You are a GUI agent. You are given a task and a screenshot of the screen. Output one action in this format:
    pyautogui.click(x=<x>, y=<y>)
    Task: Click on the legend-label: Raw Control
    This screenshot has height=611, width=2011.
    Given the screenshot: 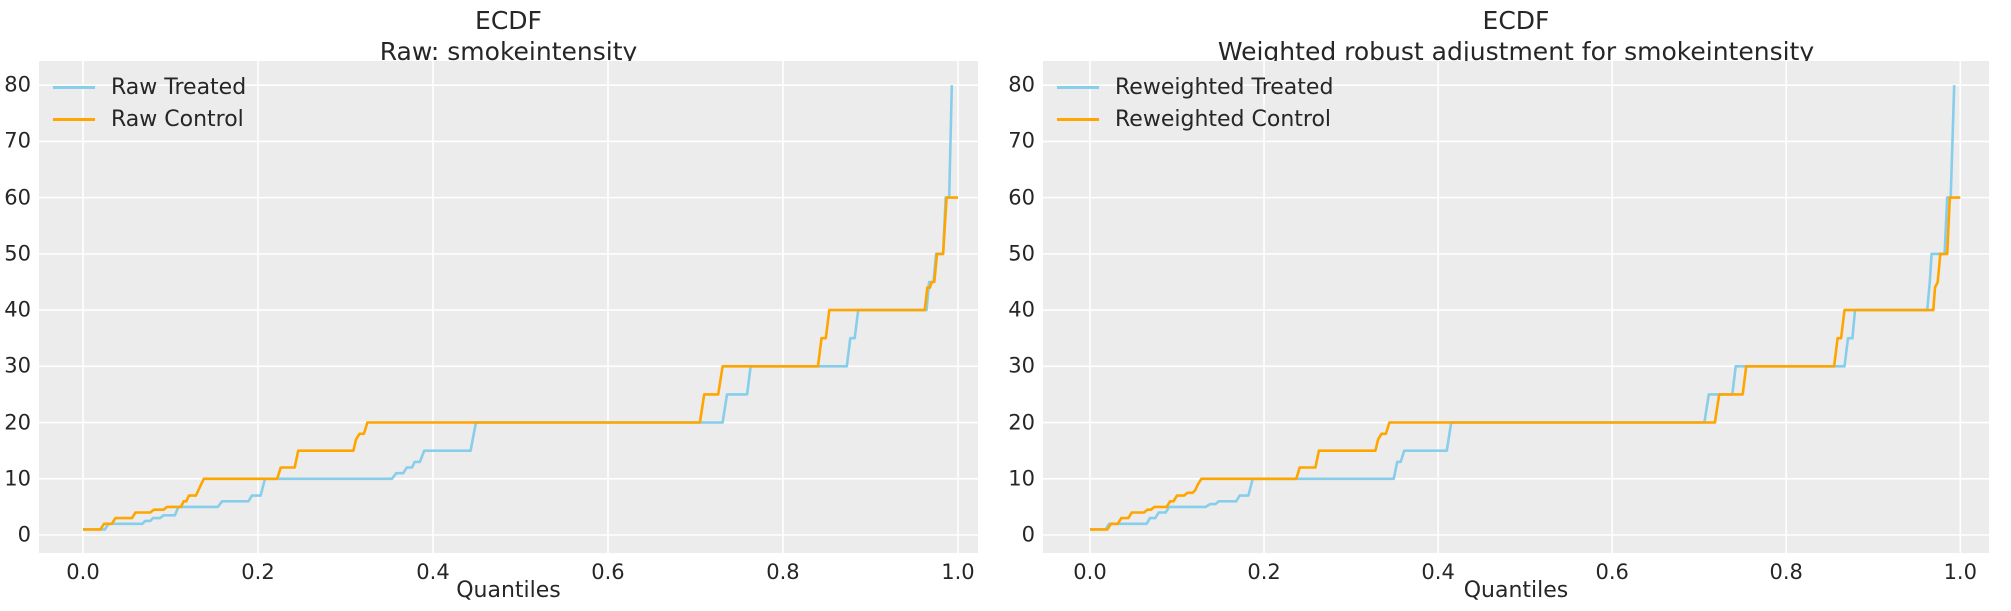 What is the action you would take?
    pyautogui.click(x=177, y=119)
    